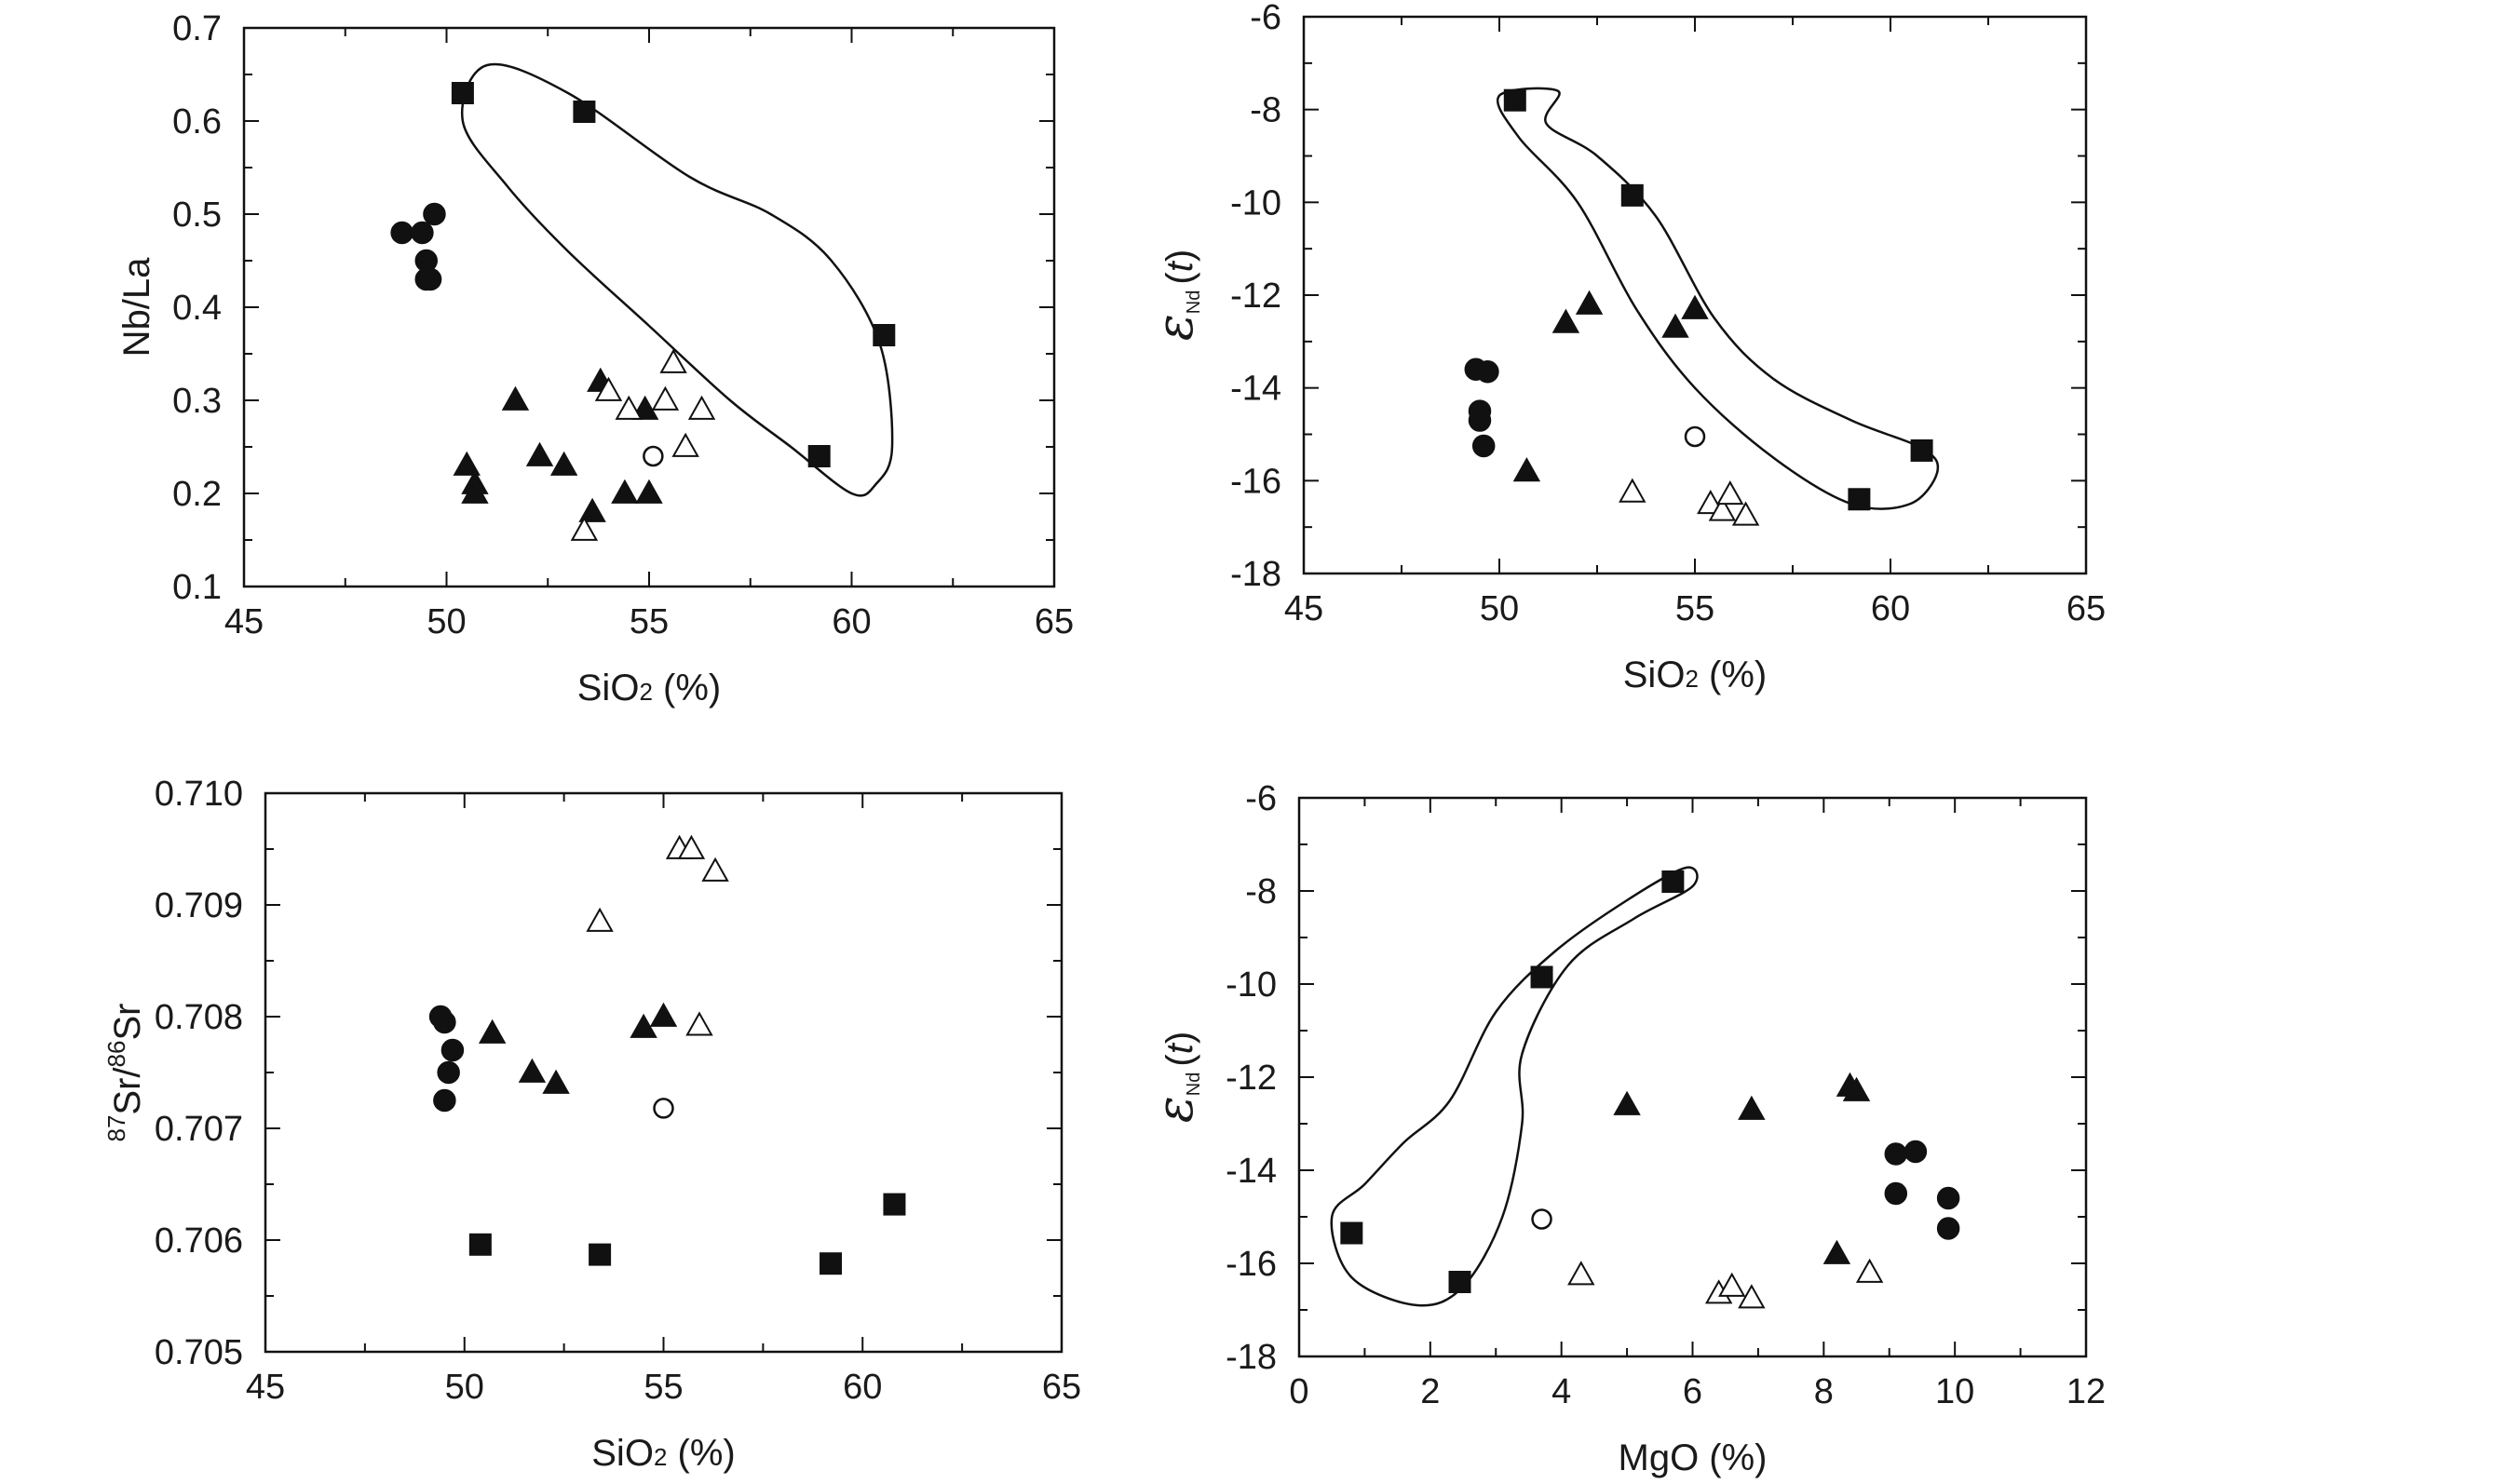  What do you see at coordinates (1693, 1457) in the screenshot?
I see `x-axis-title: MgO (%)` at bounding box center [1693, 1457].